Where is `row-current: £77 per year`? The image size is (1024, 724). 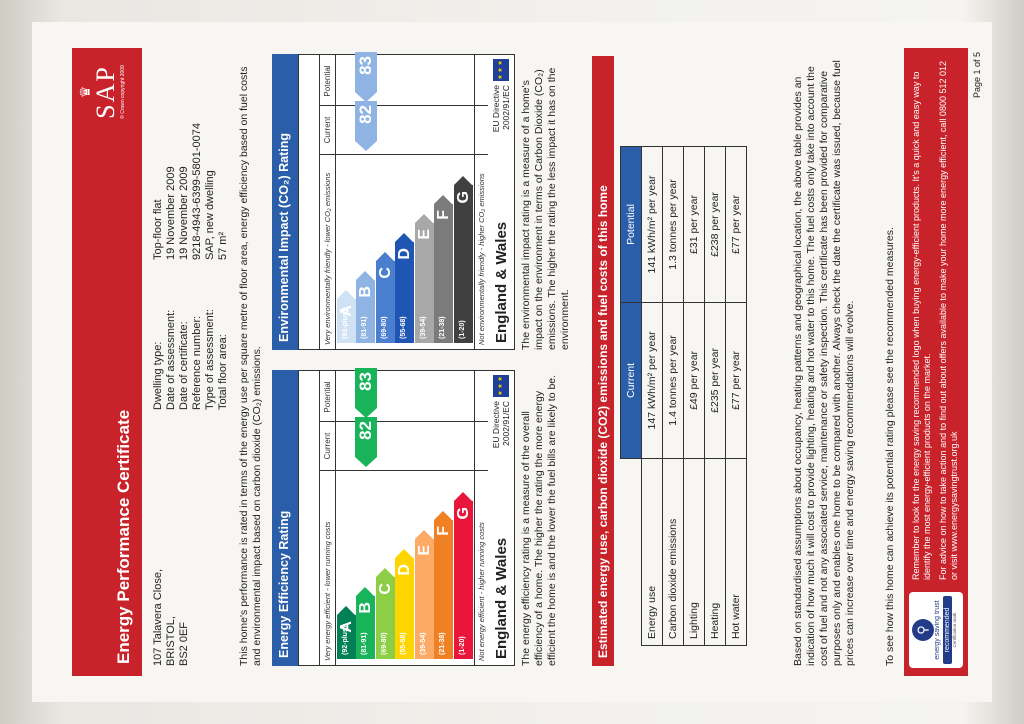
row-current: £77 per year is located at coordinates (736, 380).